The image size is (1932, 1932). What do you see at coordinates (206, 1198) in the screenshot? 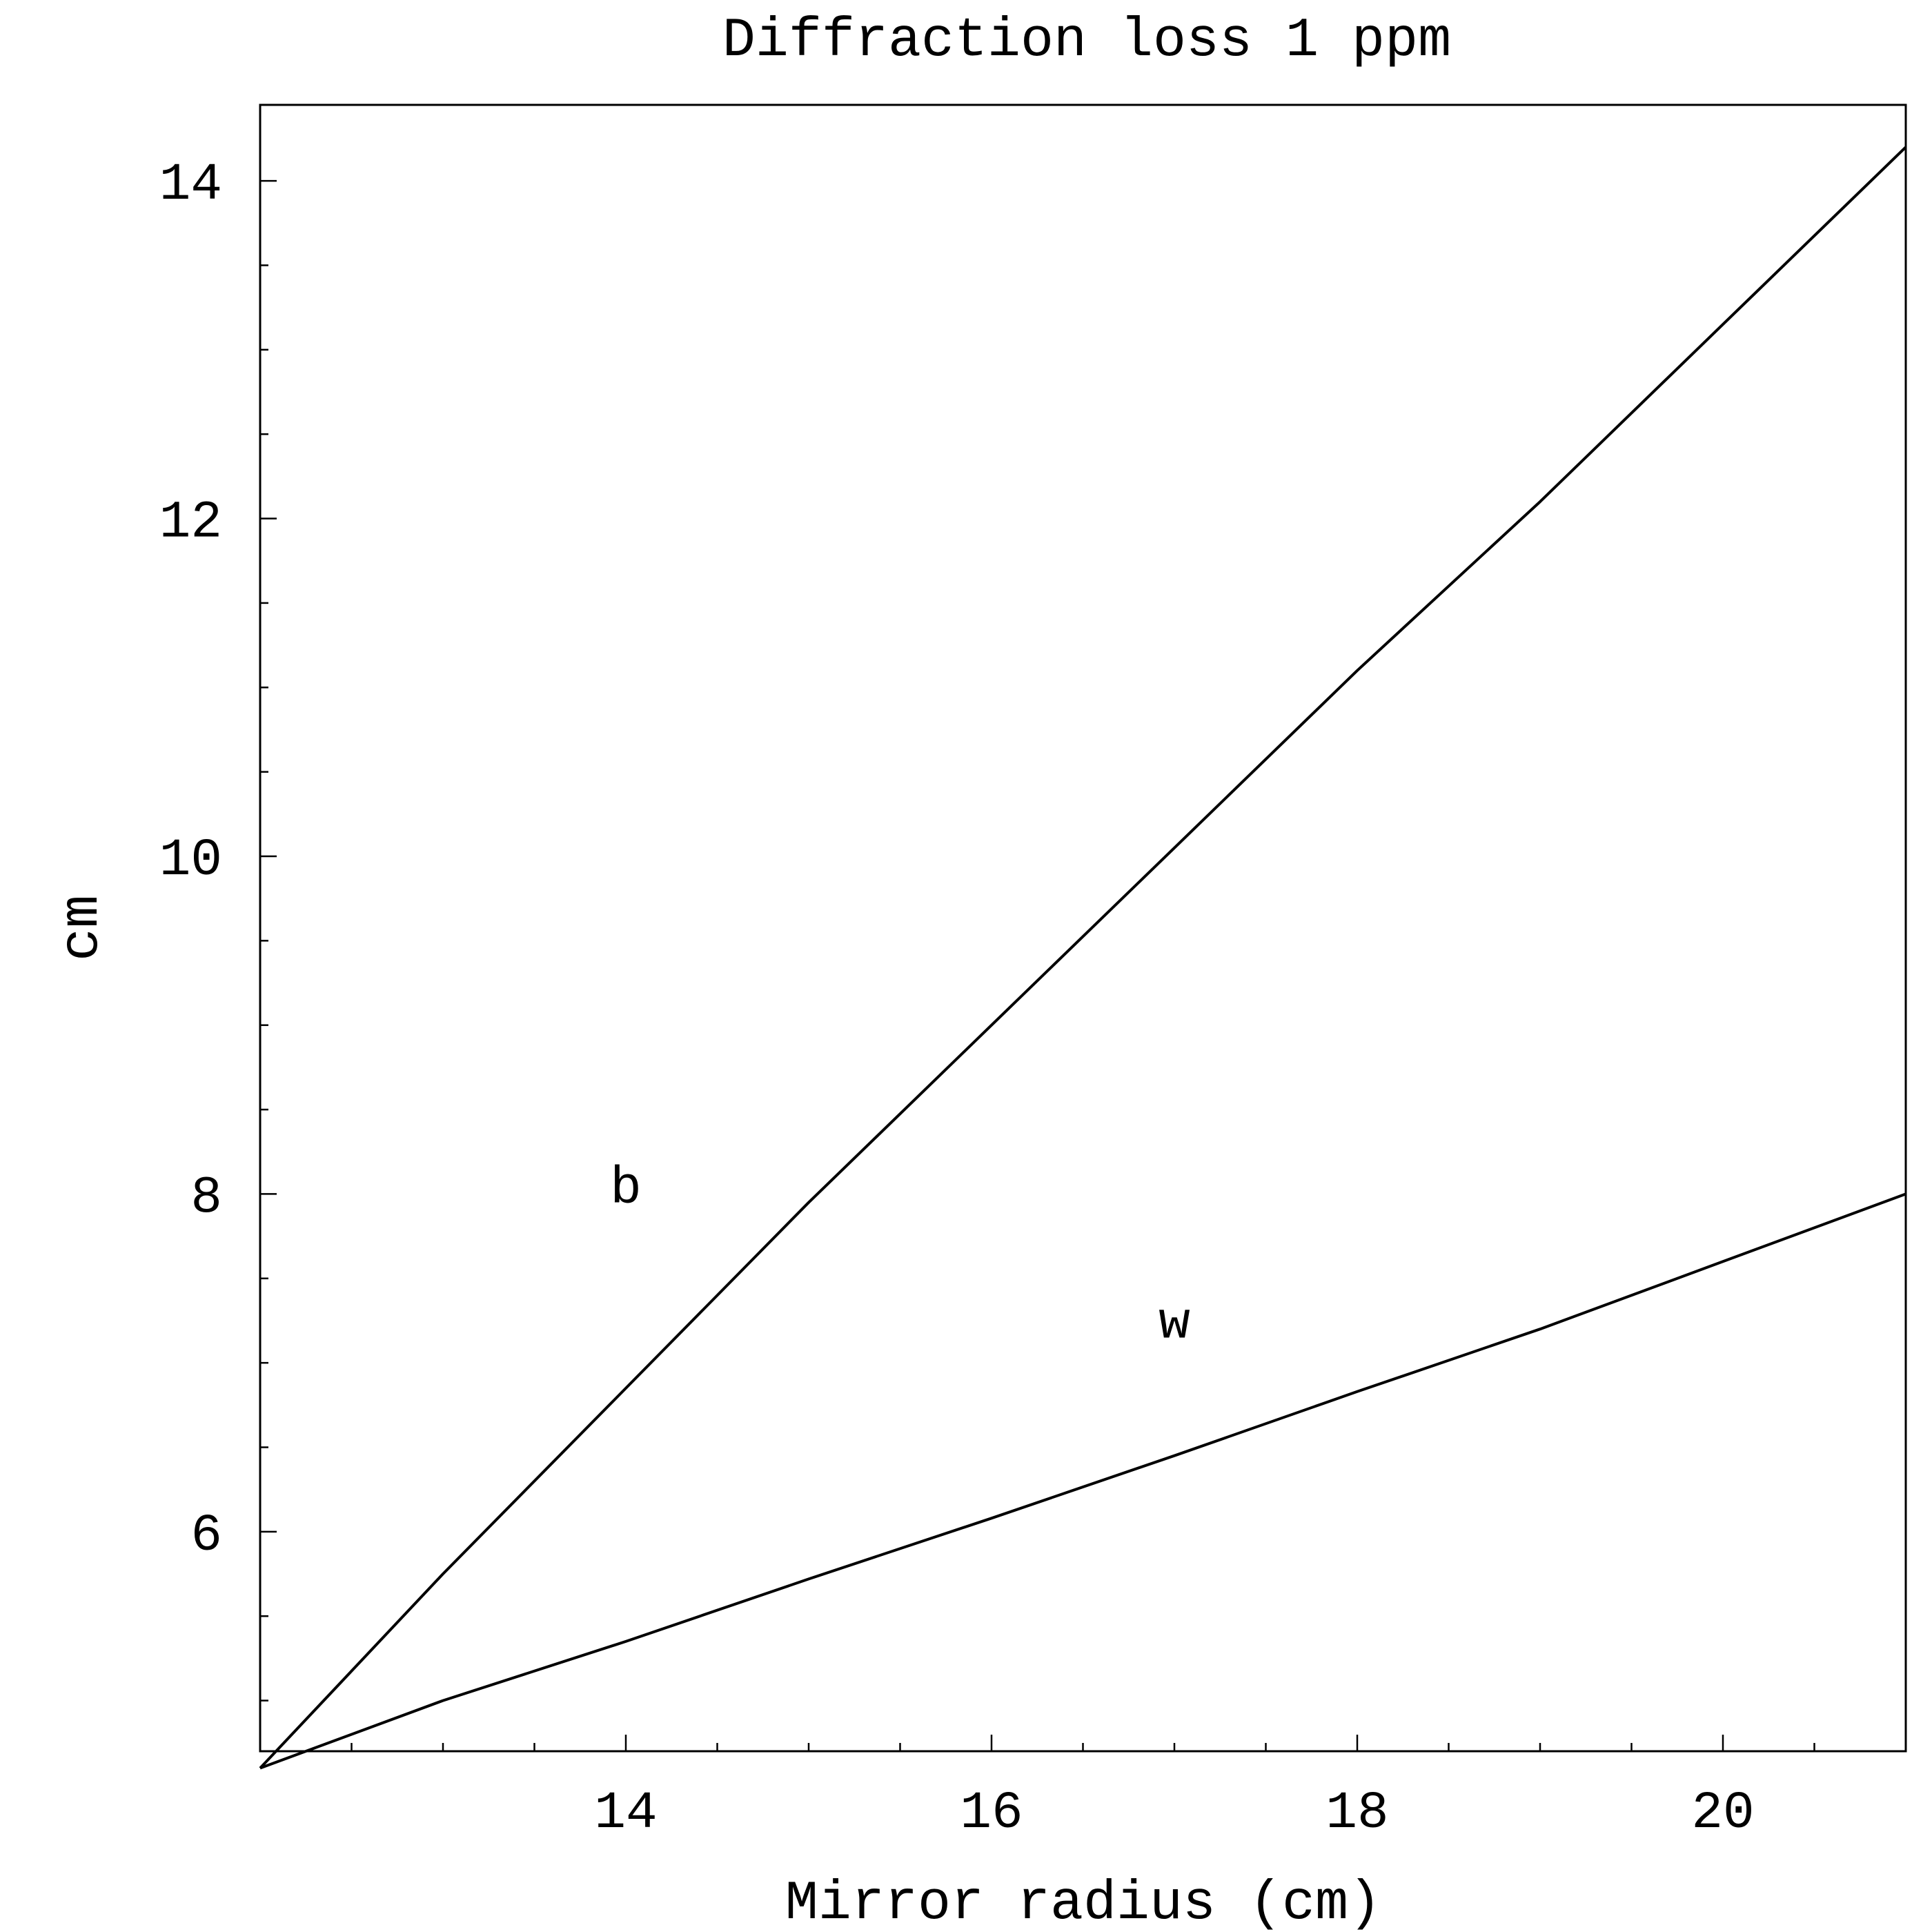
I see `y-tick-label: 8` at bounding box center [206, 1198].